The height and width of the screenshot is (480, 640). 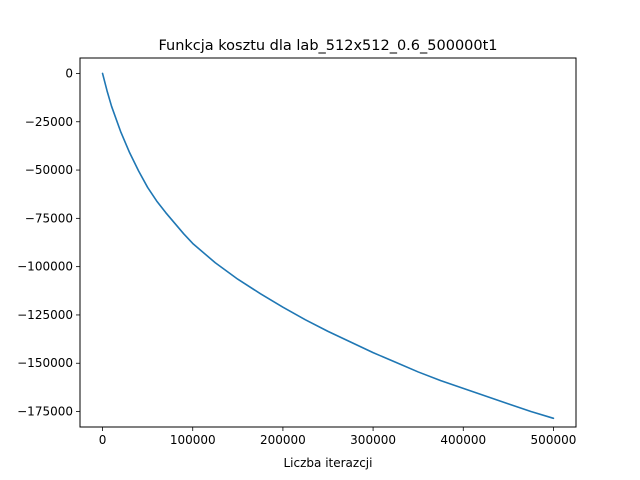 What do you see at coordinates (103, 440) in the screenshot?
I see `x-tick-label: 0` at bounding box center [103, 440].